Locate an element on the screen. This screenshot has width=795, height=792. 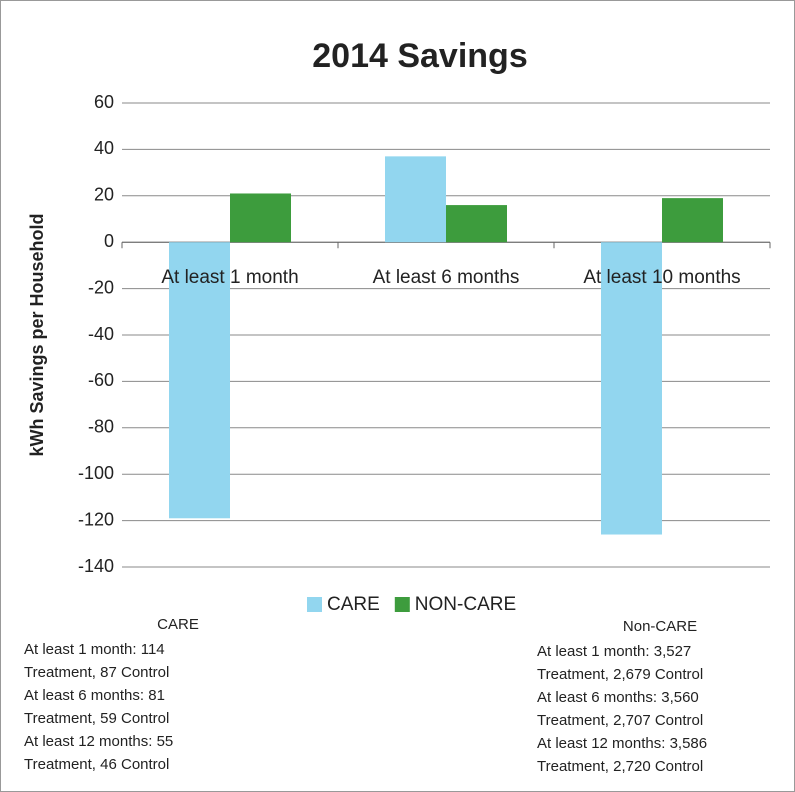
legend-label: CARE is located at coordinates (353, 604).